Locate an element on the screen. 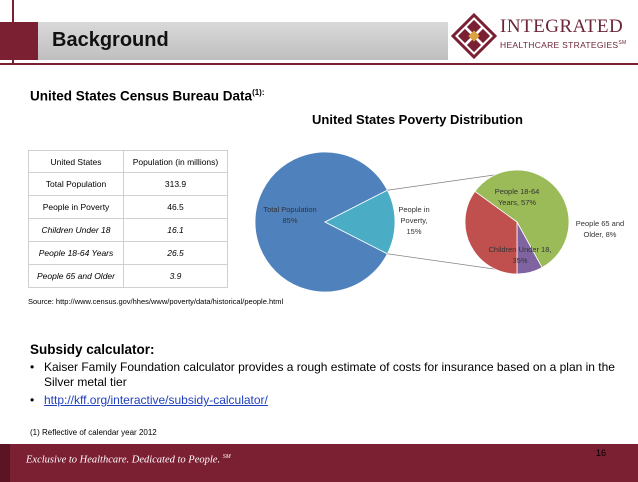 This screenshot has height=482, width=638. logo-subtitle-text: HEALTHCARE STRATEGIES is located at coordinates (559, 45).